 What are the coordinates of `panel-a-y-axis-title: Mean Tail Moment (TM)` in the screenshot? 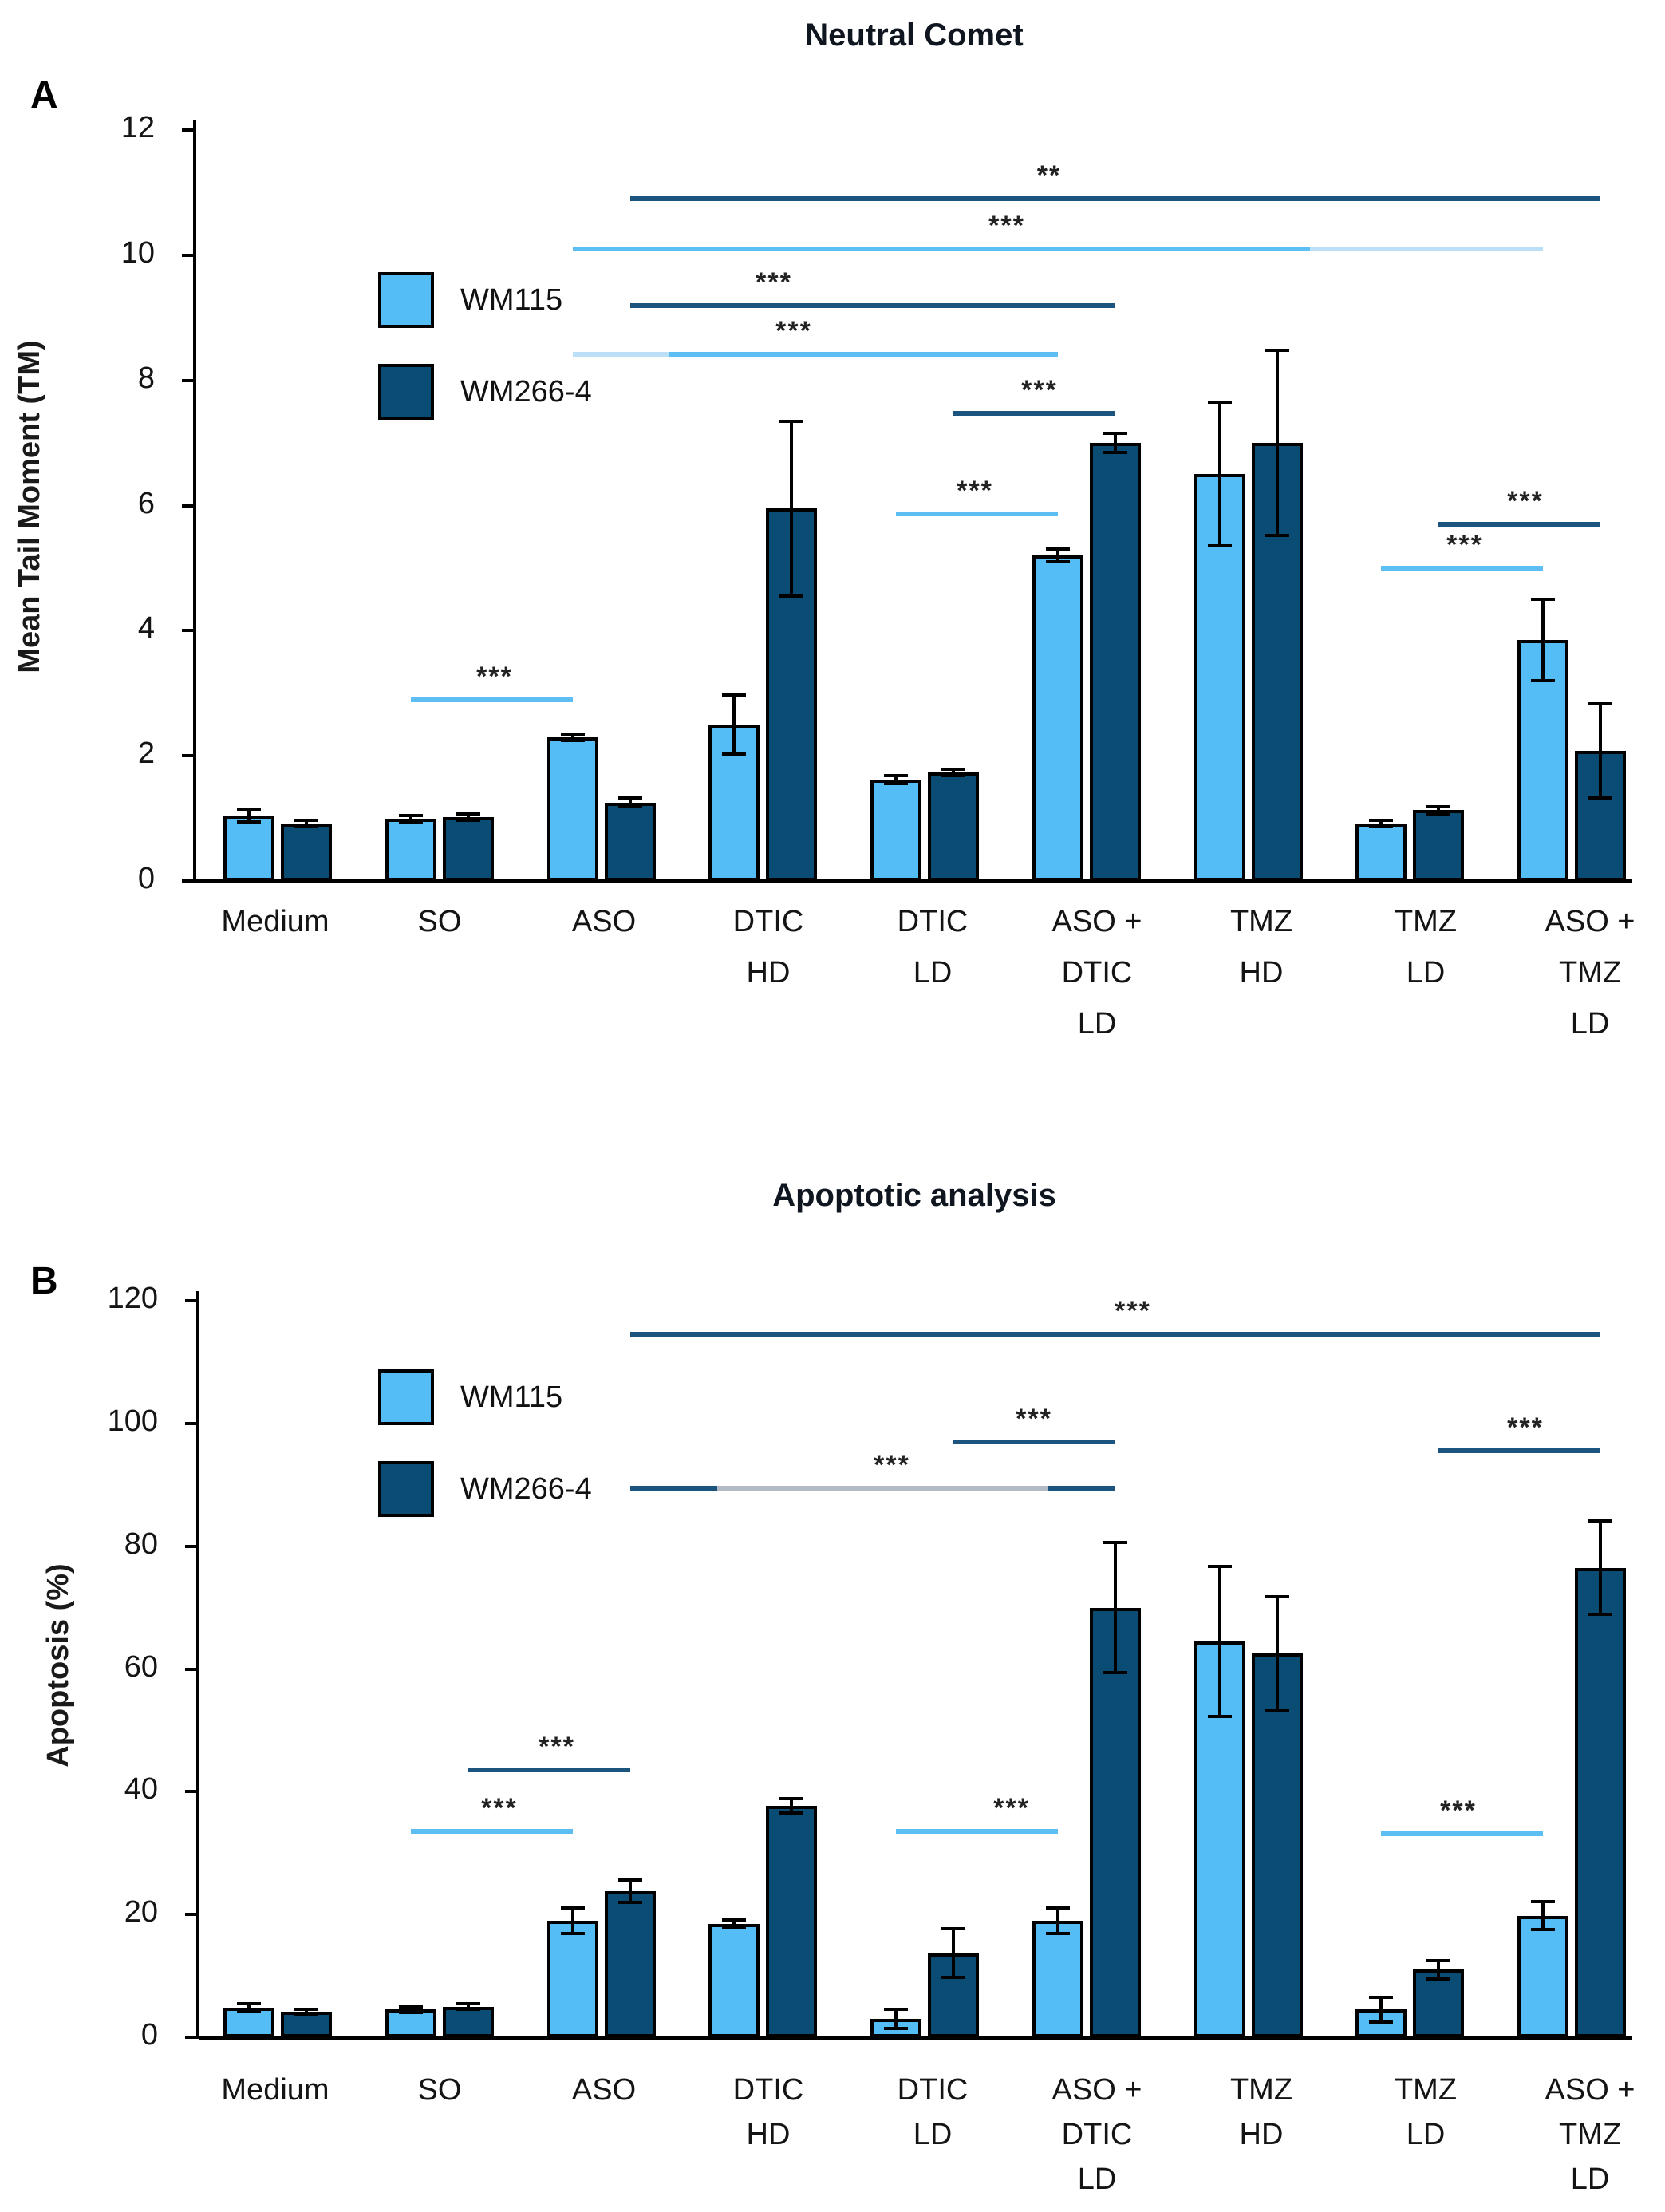 It's located at (29, 507).